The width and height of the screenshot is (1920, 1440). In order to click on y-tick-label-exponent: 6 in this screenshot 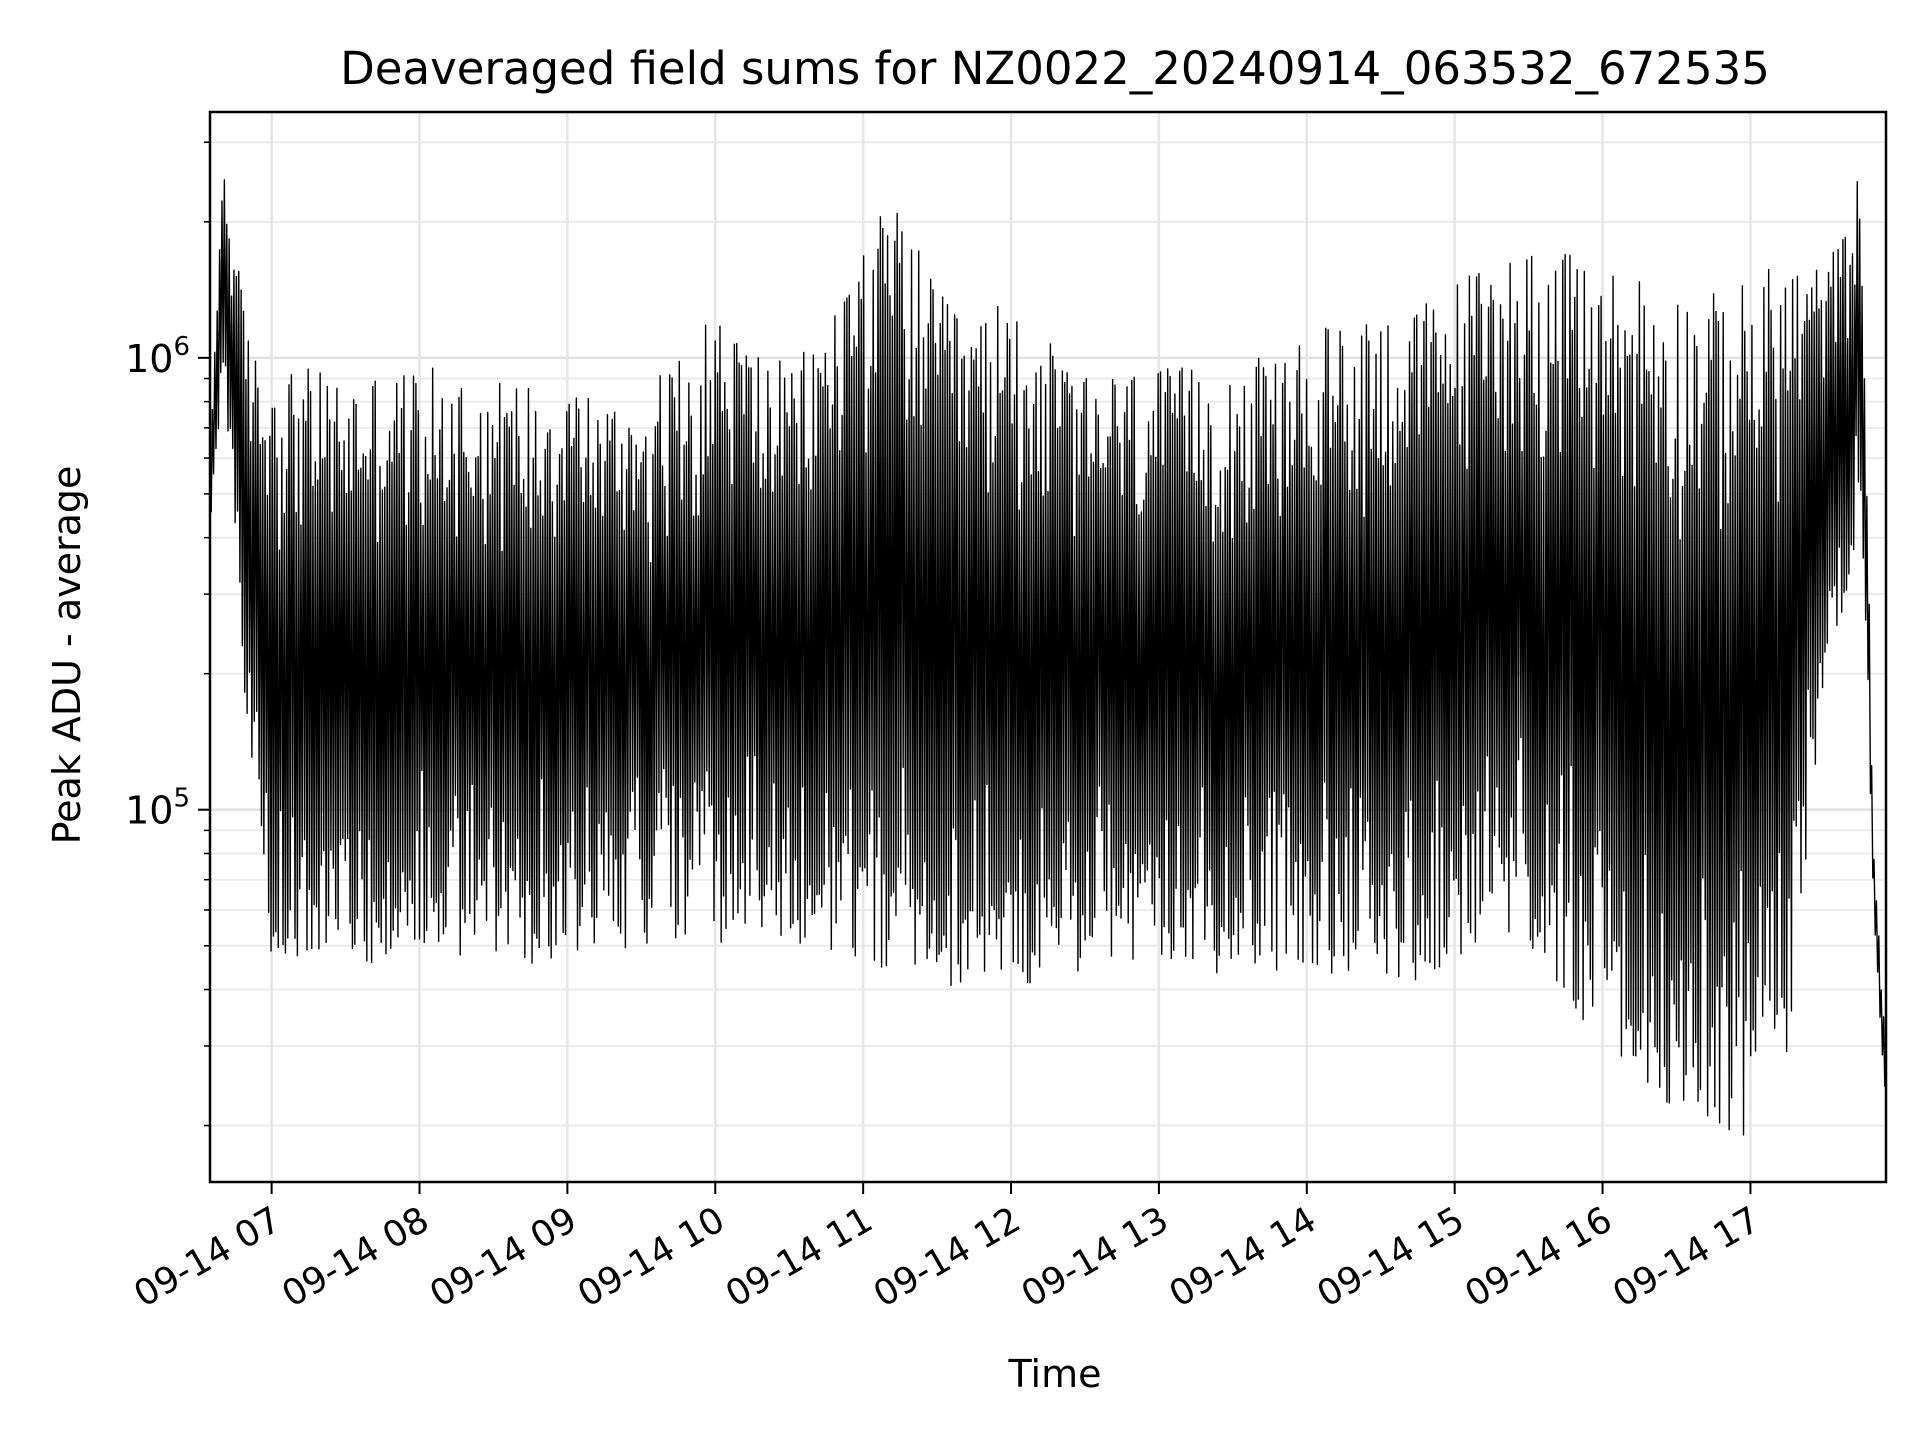, I will do `click(181, 347)`.